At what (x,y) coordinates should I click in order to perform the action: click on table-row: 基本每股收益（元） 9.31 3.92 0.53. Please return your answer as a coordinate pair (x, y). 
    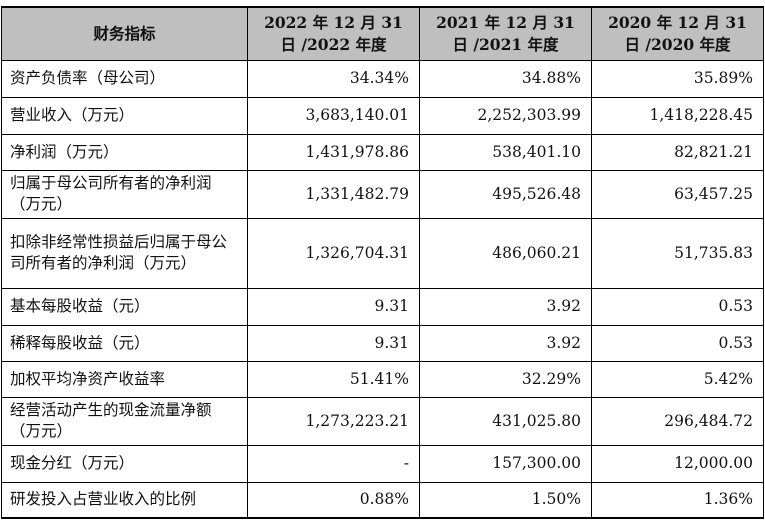
    Looking at the image, I should click on (382, 306).